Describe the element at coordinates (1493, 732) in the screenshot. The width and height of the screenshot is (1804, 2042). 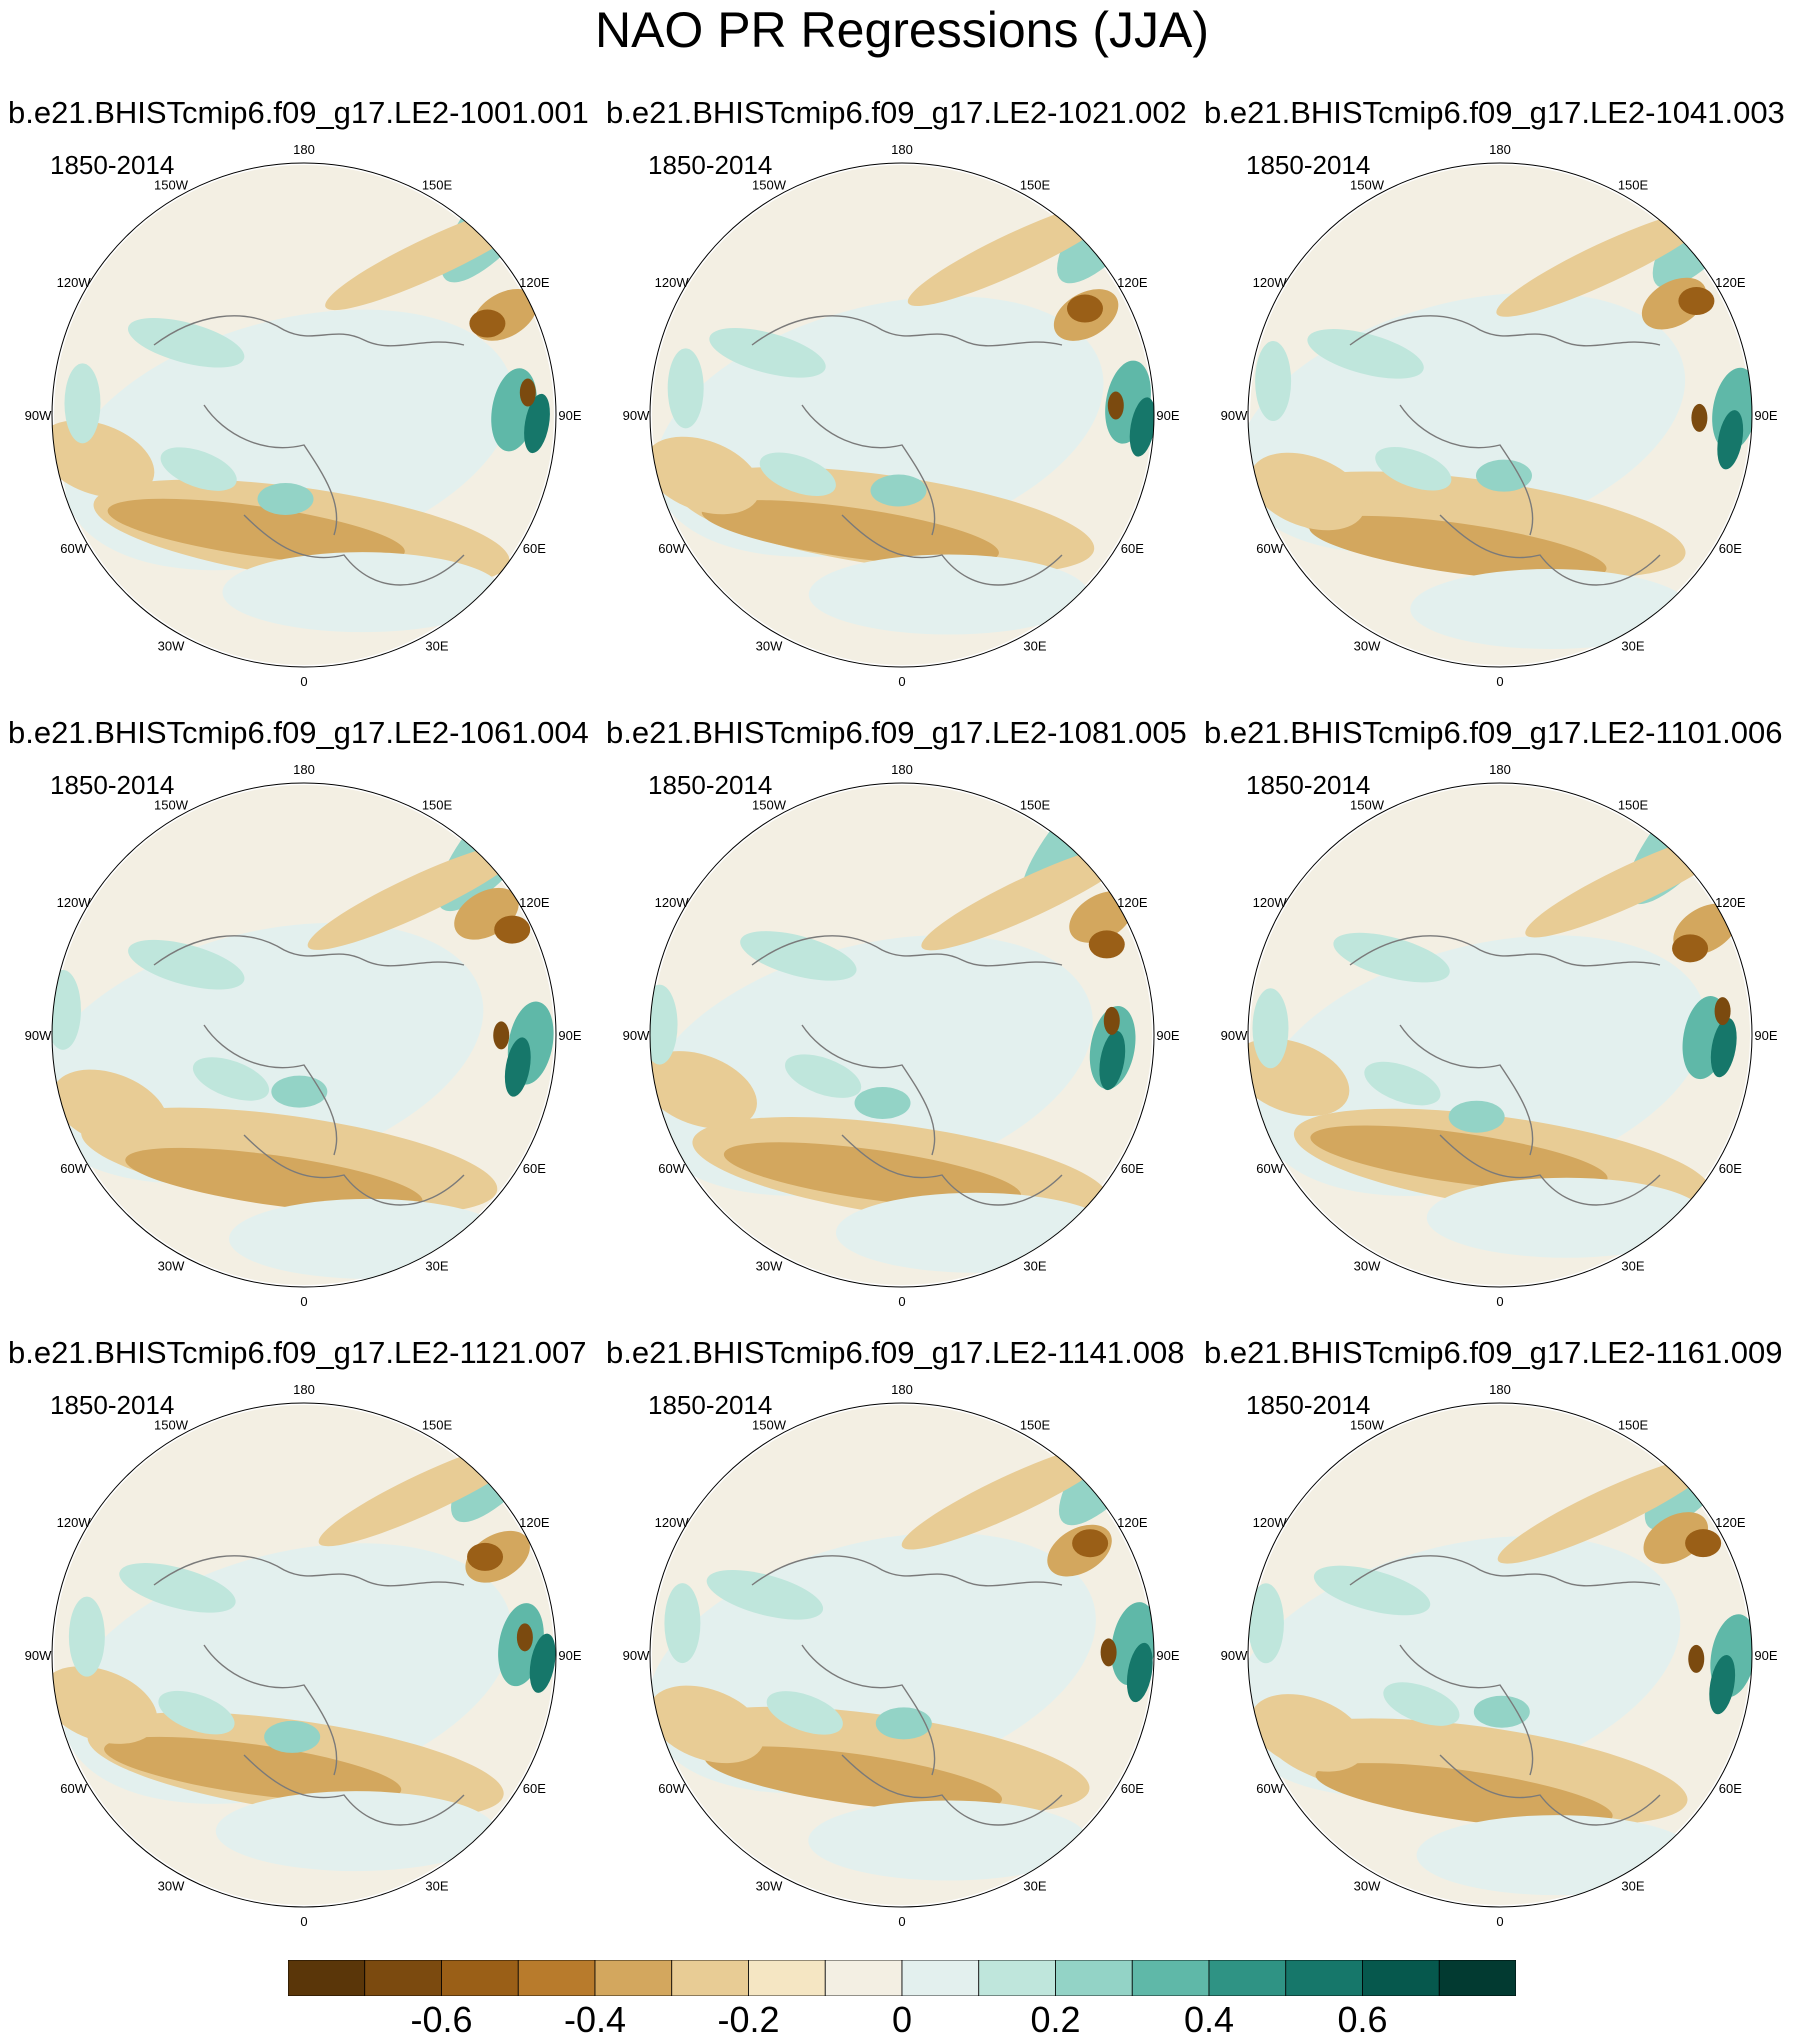
I see `panel-title: b.e21.BHISTcmip6.f09_g17.LE2-1101.006` at that location.